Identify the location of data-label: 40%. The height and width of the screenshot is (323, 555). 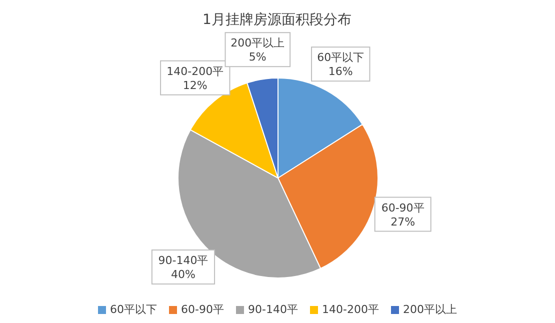
(183, 274).